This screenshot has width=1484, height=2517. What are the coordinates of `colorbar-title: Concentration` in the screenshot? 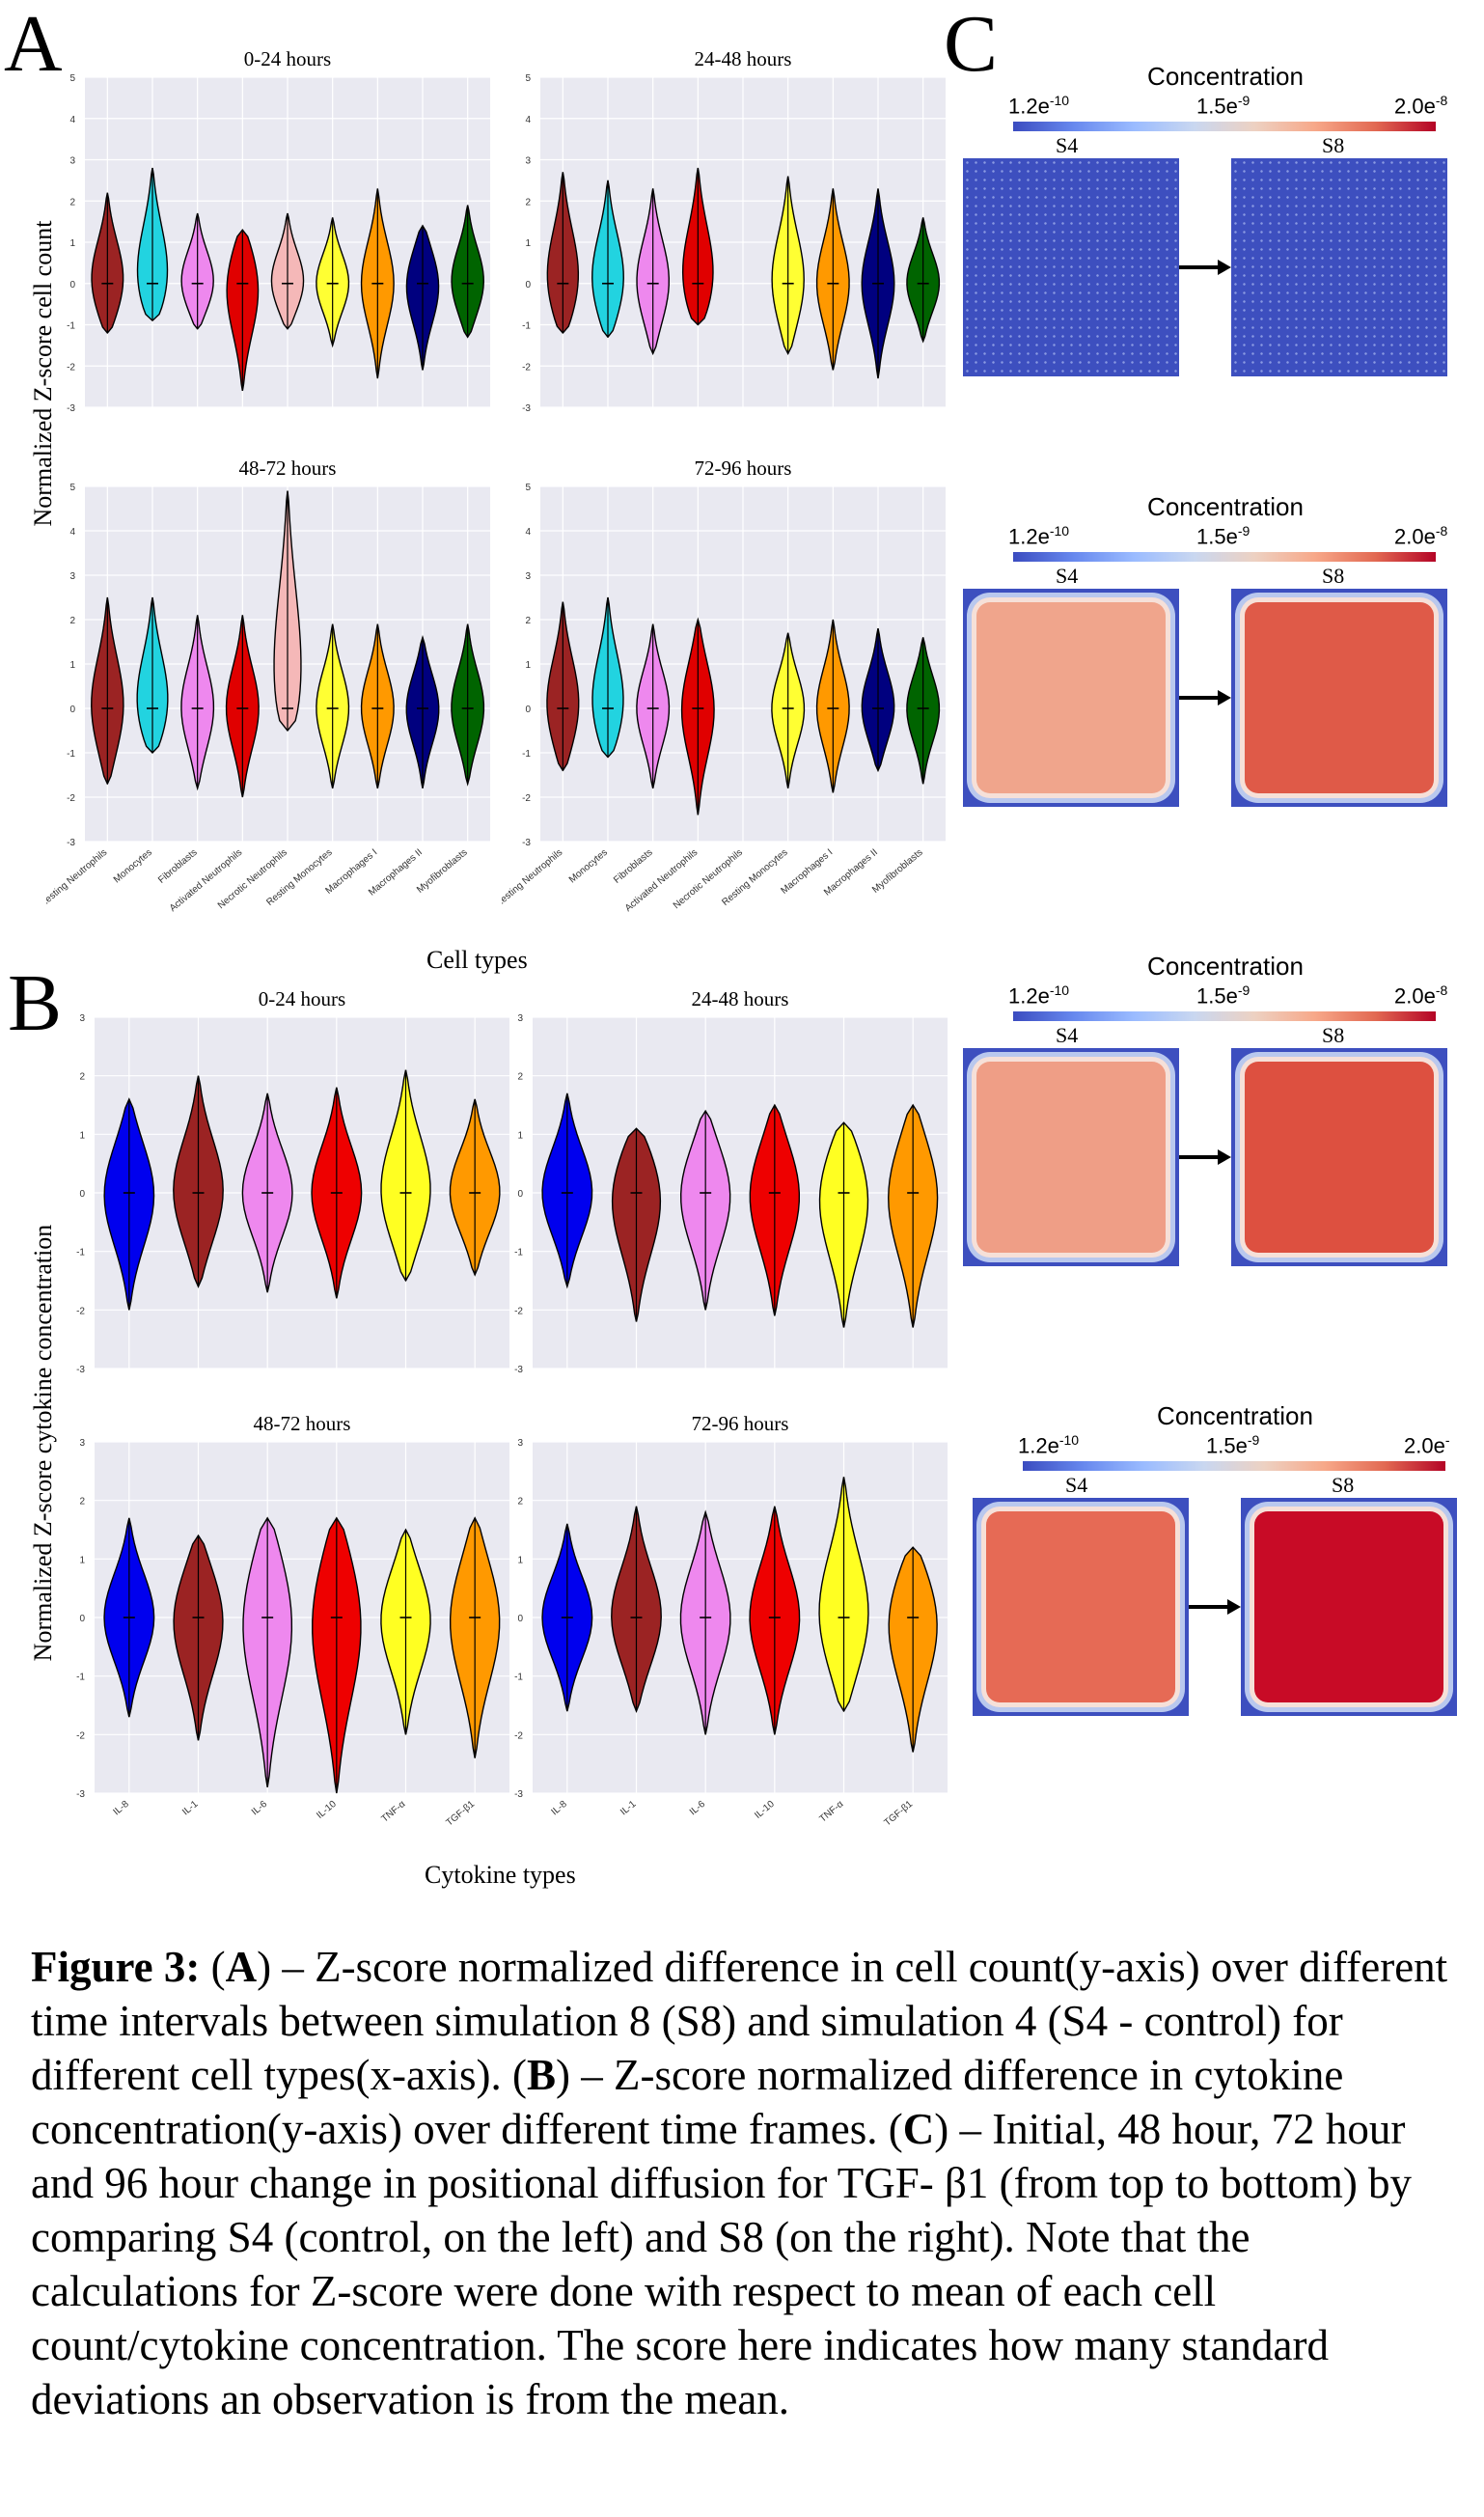 It's located at (1225, 966).